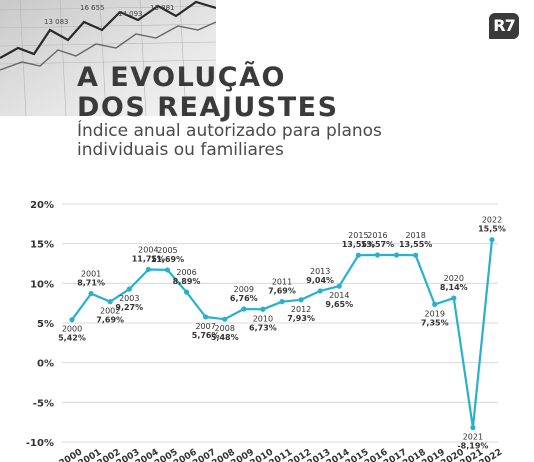  Describe the element at coordinates (206, 335) in the screenshot. I see `data-label-value: 5,76%` at that location.